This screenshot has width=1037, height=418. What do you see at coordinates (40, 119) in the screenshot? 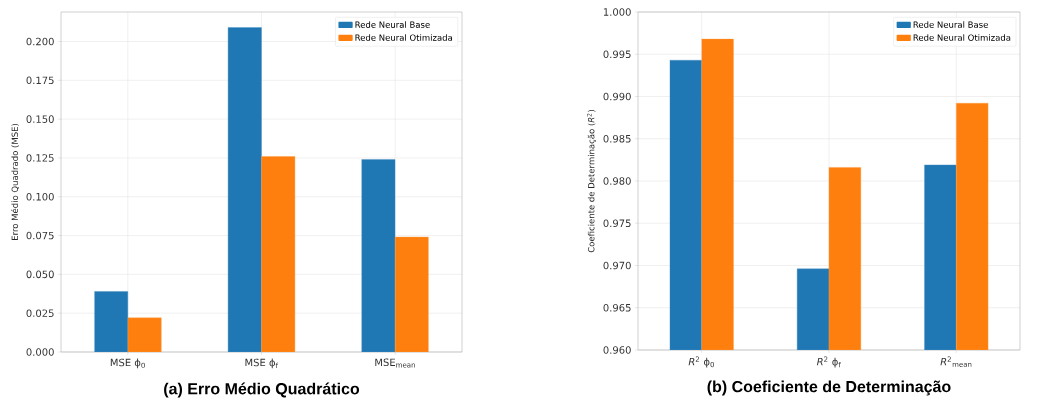
I see `y-tick-label: 0.150` at bounding box center [40, 119].